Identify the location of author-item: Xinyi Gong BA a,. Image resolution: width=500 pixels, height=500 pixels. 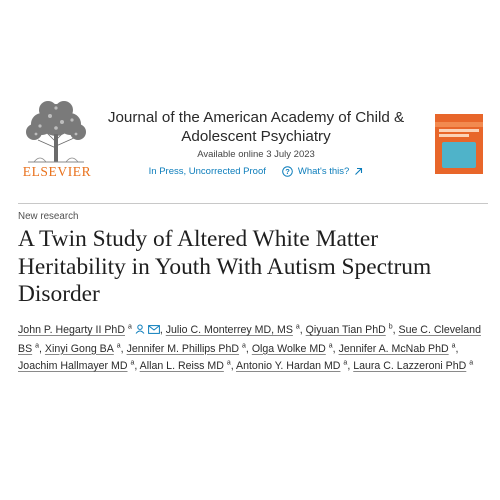
(84, 348).